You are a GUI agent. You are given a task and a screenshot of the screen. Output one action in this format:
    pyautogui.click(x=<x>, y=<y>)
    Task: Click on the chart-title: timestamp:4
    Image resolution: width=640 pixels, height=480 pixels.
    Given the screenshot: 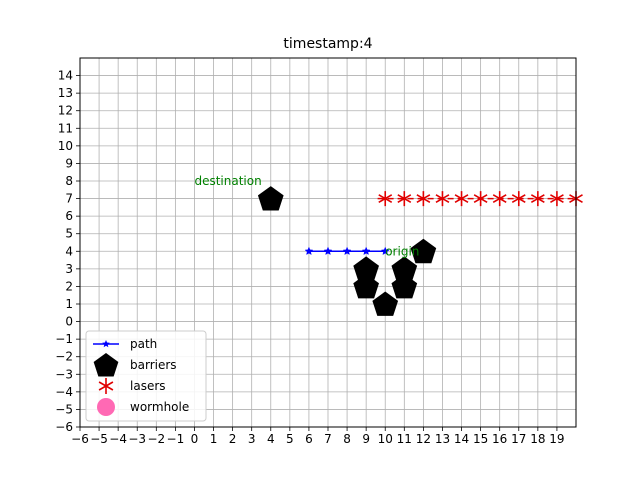 What is the action you would take?
    pyautogui.click(x=327, y=44)
    